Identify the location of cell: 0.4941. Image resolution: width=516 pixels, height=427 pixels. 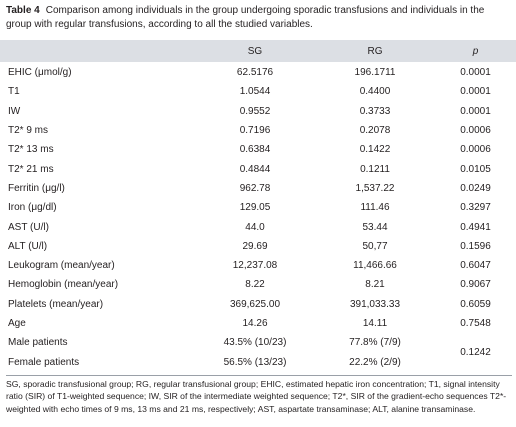
(475, 227).